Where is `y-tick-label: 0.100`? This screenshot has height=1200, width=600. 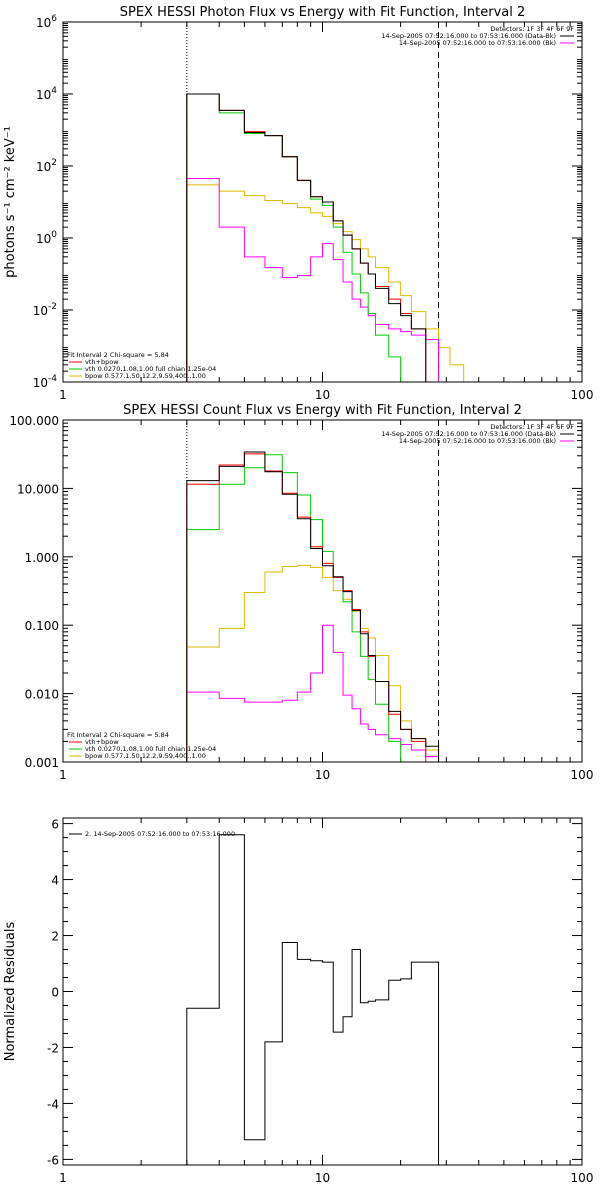 y-tick-label: 0.100 is located at coordinates (42, 626).